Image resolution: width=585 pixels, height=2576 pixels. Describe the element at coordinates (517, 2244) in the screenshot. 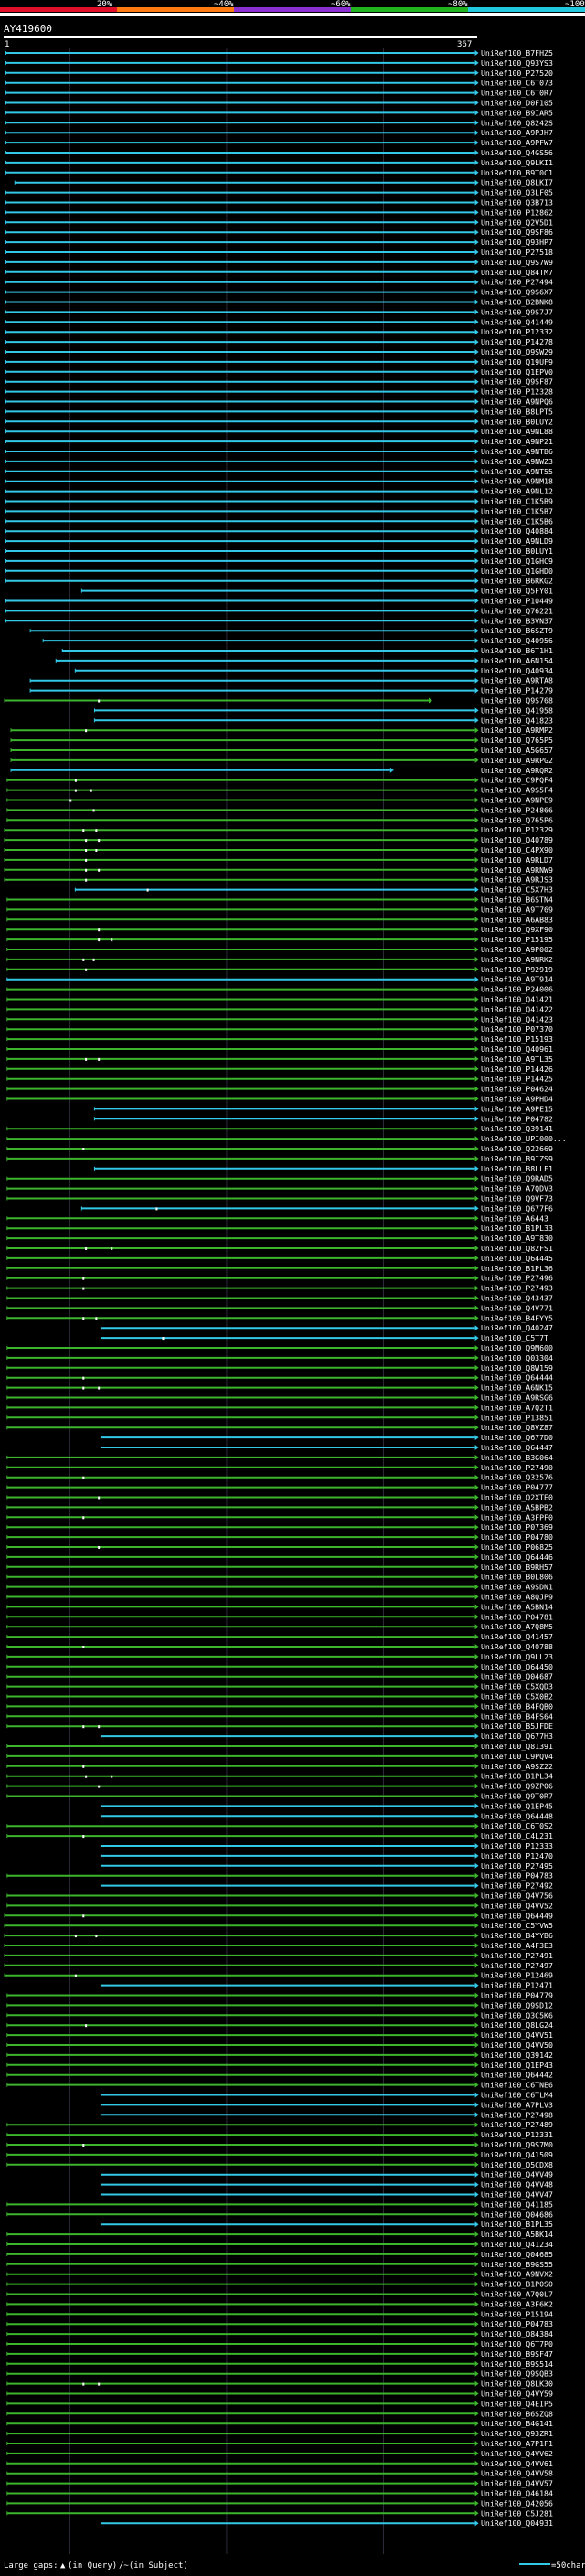

I see `hit-label: UniRef100_Q41234` at that location.